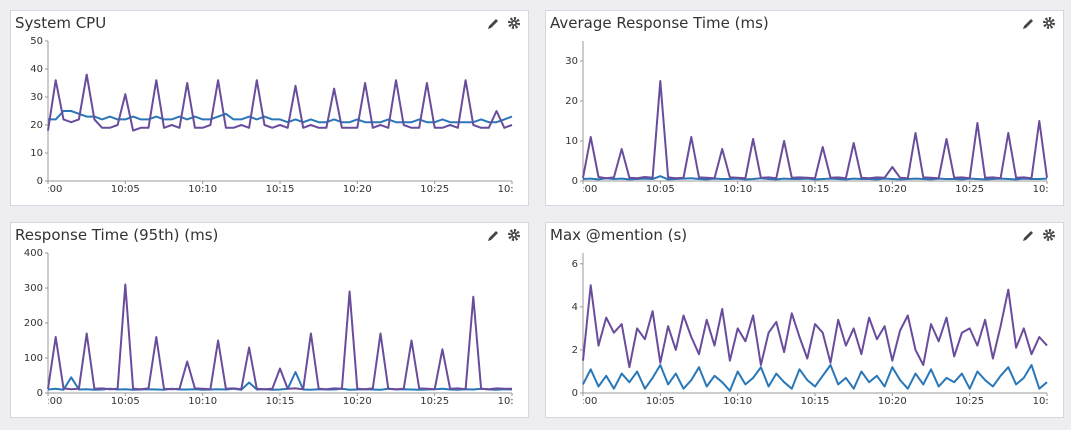 Image resolution: width=1071 pixels, height=430 pixels. Describe the element at coordinates (33, 254) in the screenshot. I see `y-tick-label: 400` at that location.